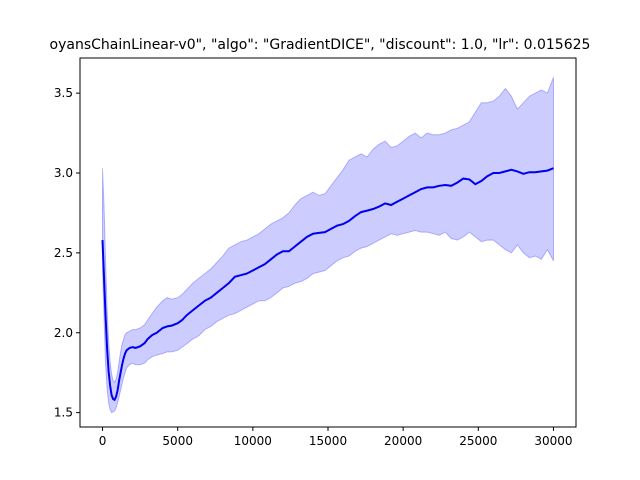 Image resolution: width=640 pixels, height=480 pixels. Describe the element at coordinates (63, 173) in the screenshot. I see `y-tick-label: 3.0` at that location.